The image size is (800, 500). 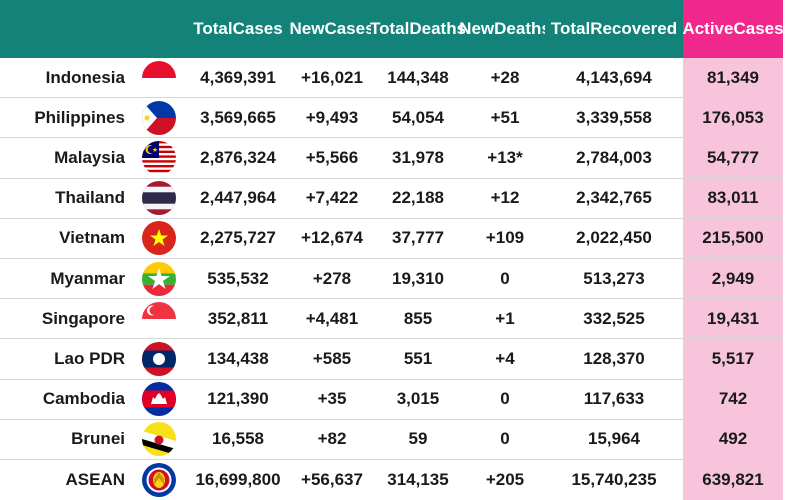 What do you see at coordinates (238, 279) in the screenshot?
I see `row-myanmar-total-cases: 535,532` at bounding box center [238, 279].